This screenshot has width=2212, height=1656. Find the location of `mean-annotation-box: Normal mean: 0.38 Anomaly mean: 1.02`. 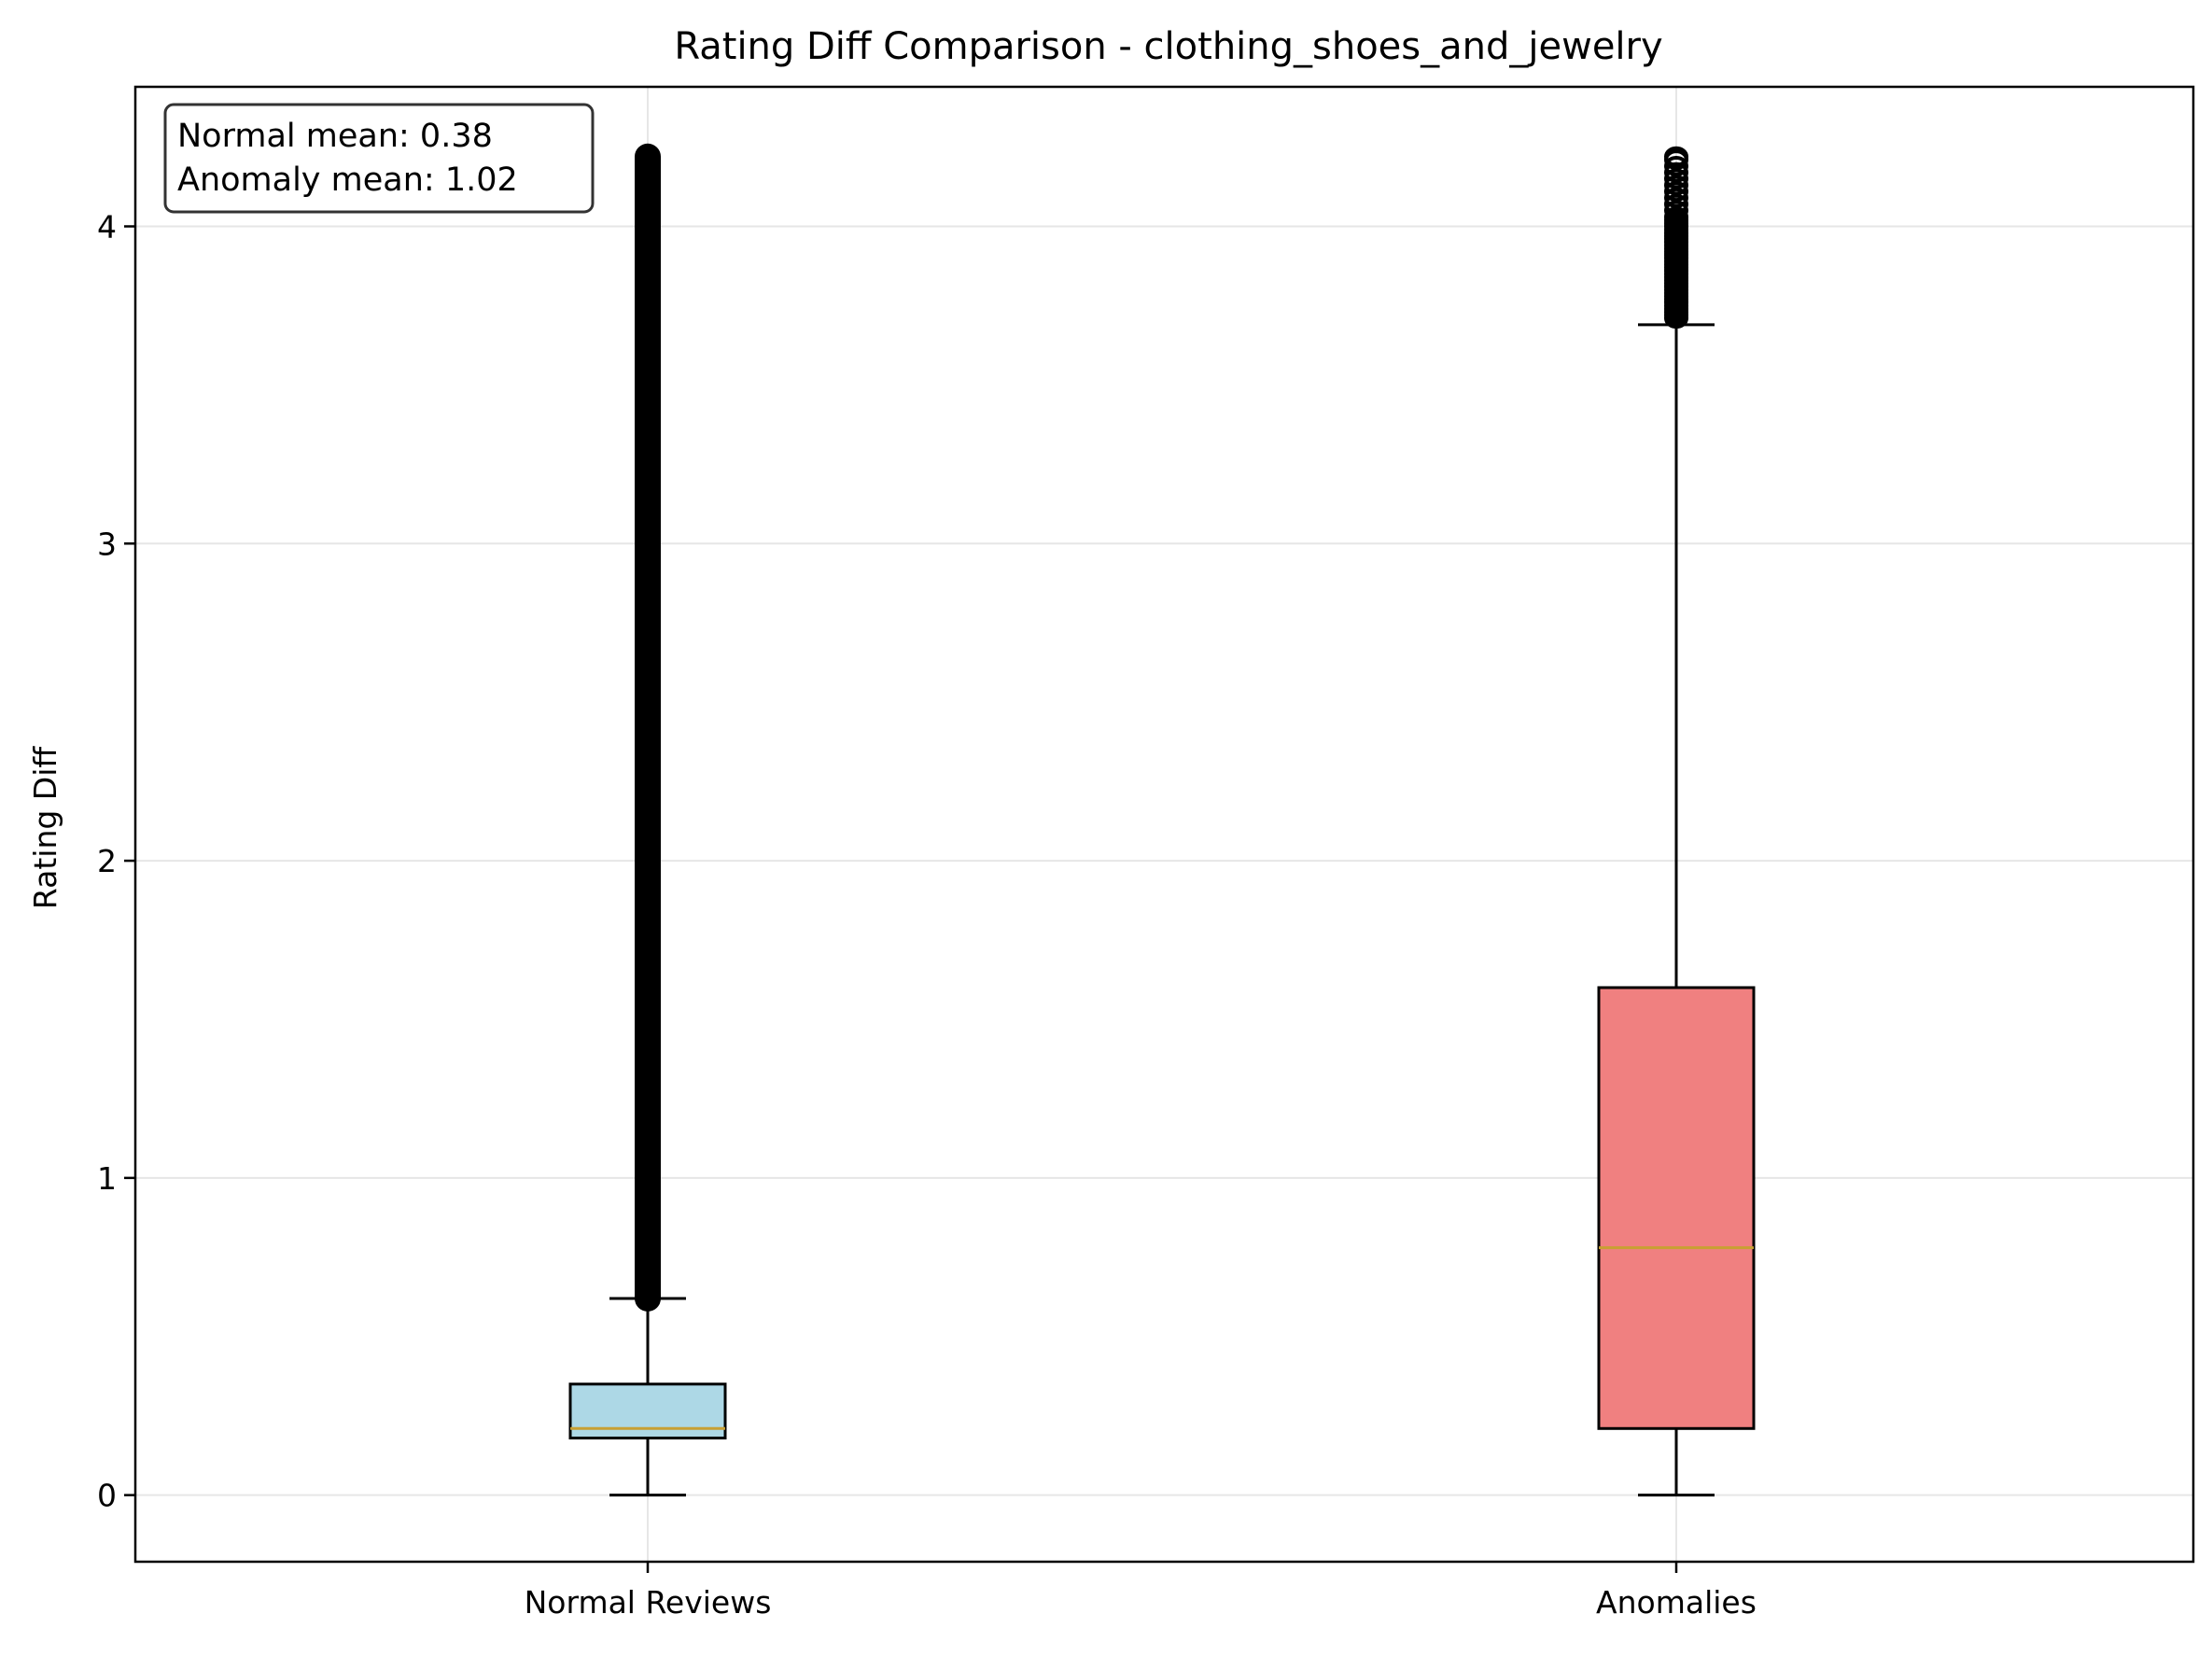

mean-annotation-box: Normal mean: 0.38 Anomaly mean: 1.02 is located at coordinates (379, 159).